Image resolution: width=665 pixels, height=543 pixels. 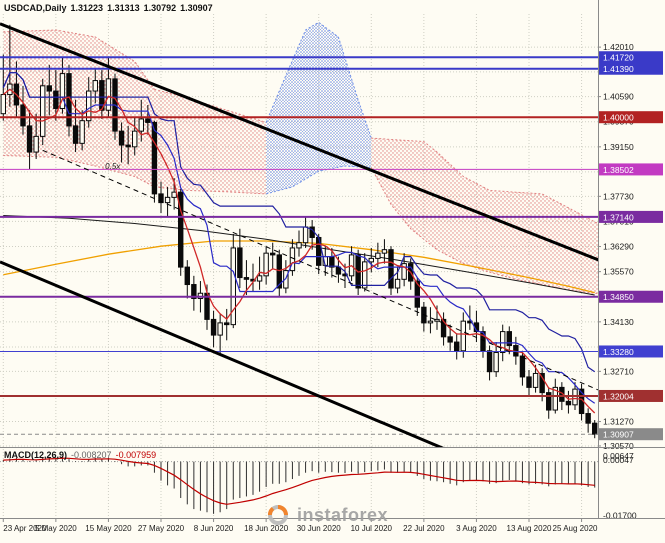 What do you see at coordinates (618, 297) in the screenshot?
I see `price-badge-label: 1.34850` at bounding box center [618, 297].